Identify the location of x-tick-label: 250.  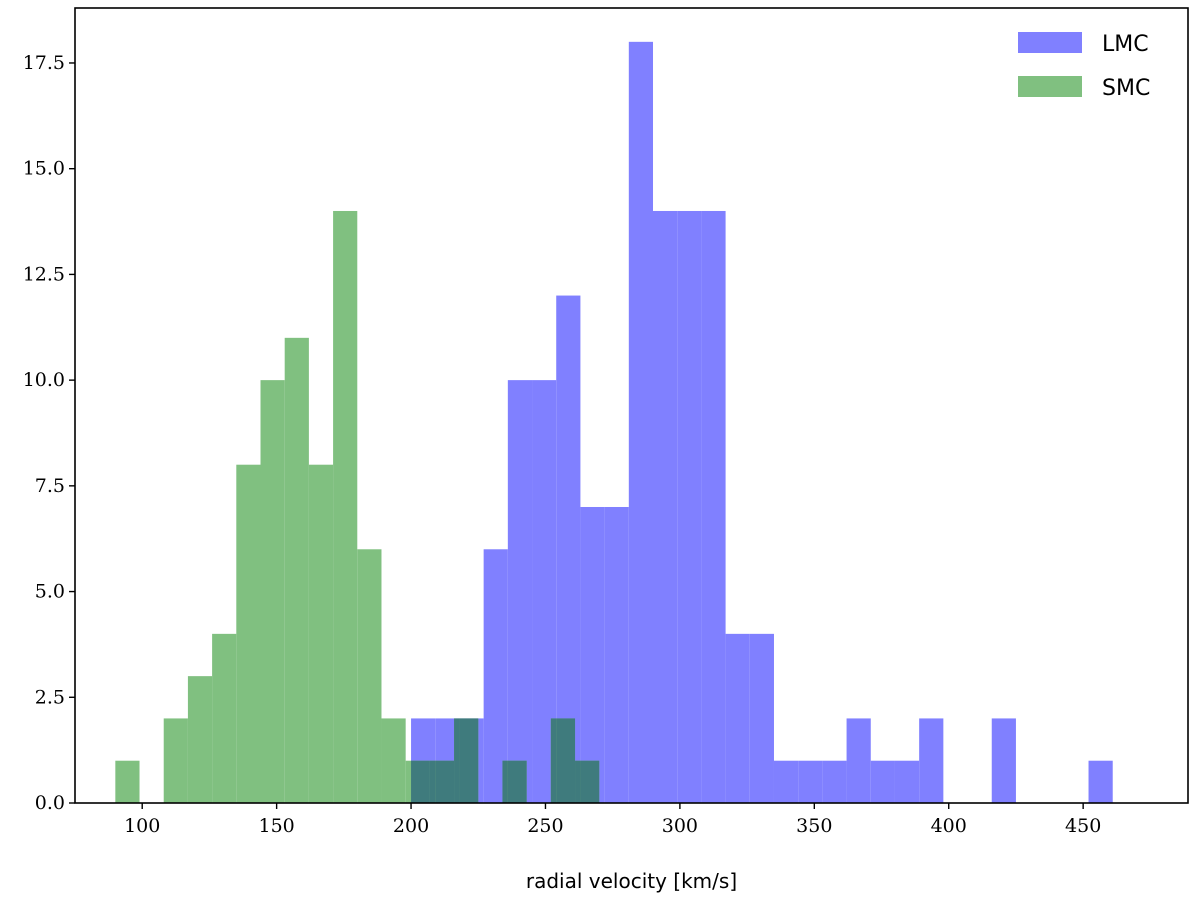
(545, 826).